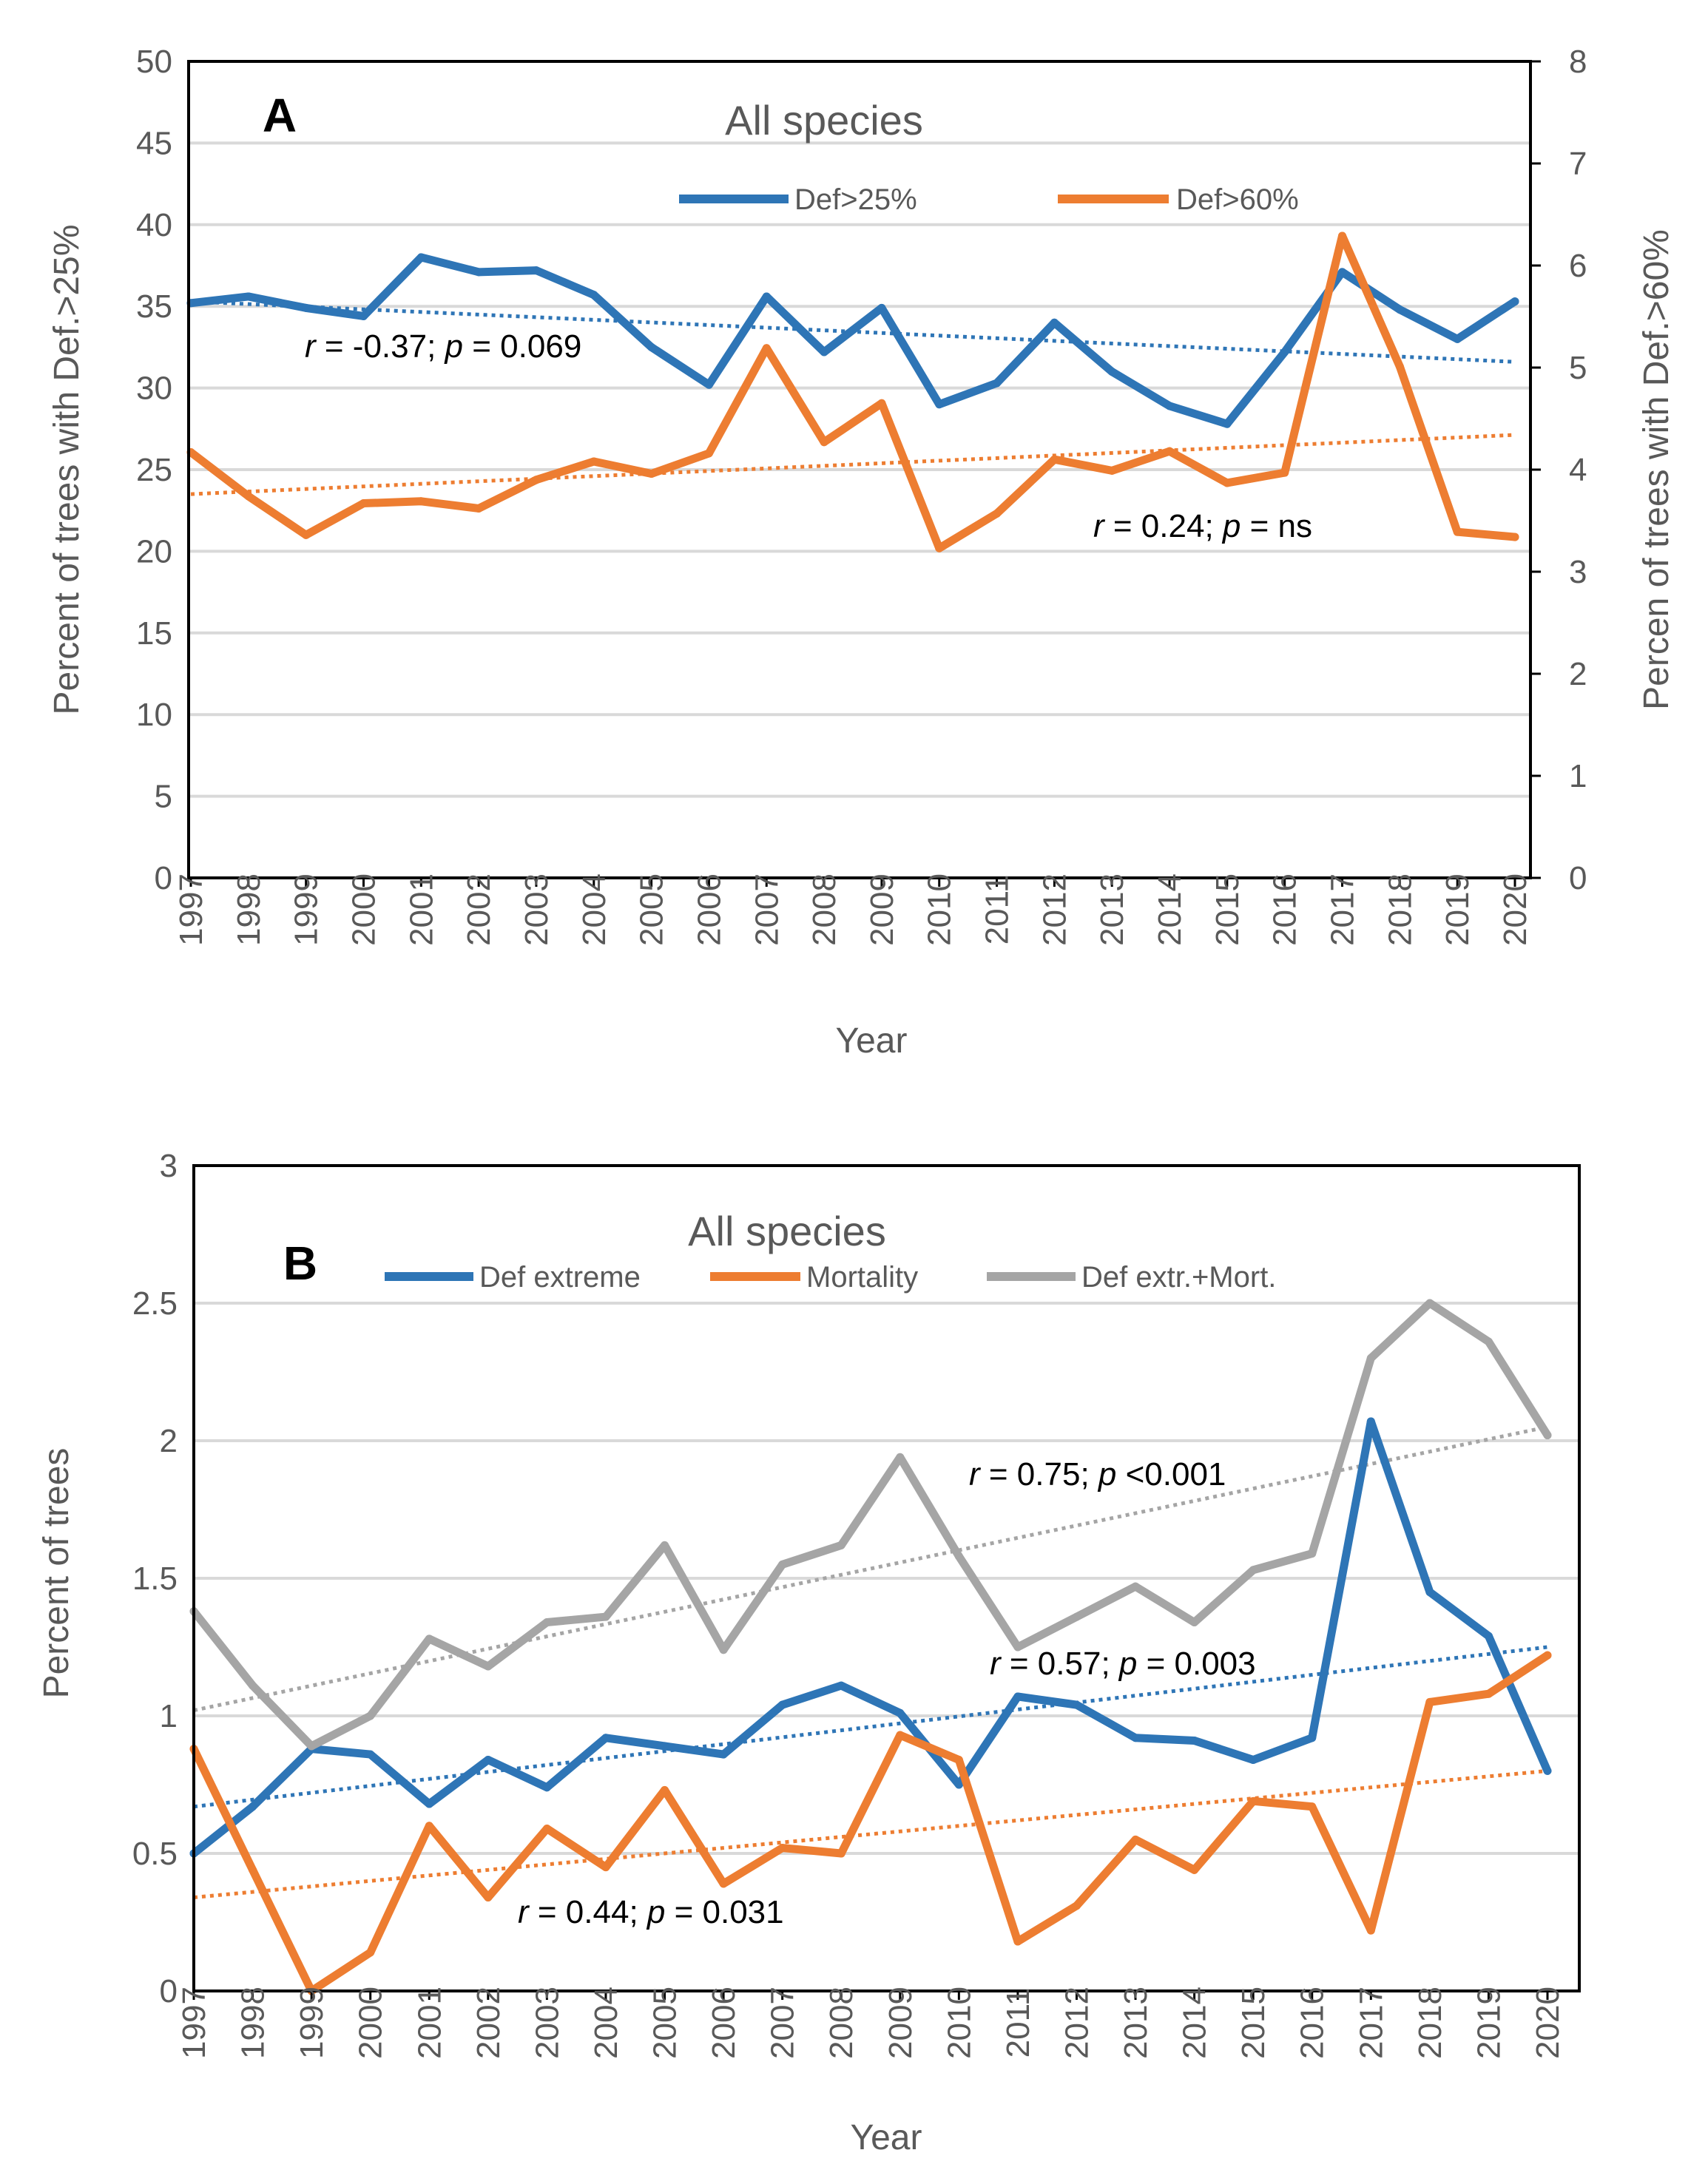  I want to click on panel-a-series, so click(852, 391).